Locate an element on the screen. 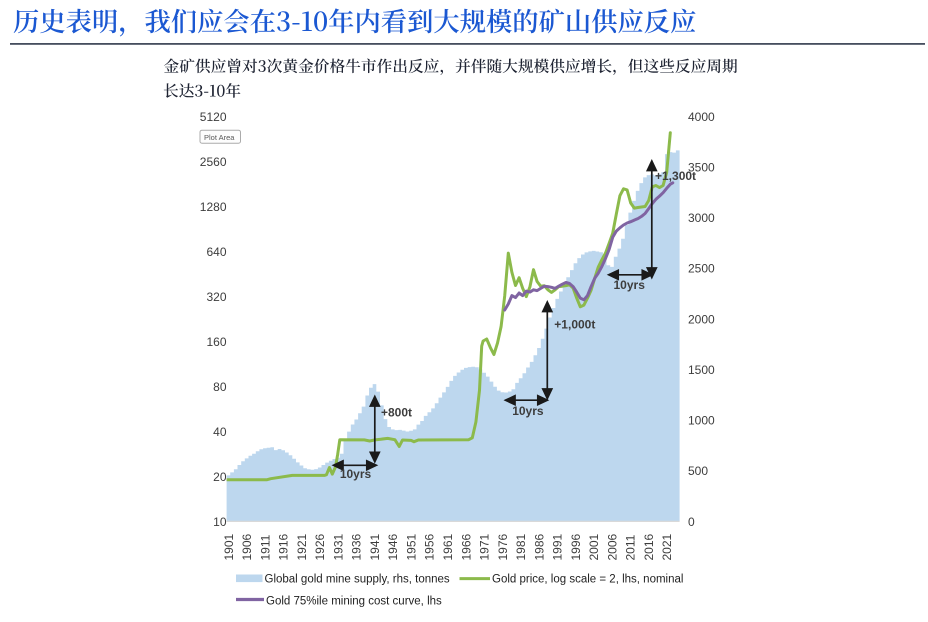 This screenshot has height=622, width=928. svg-text: 1921 is located at coordinates (302, 546).